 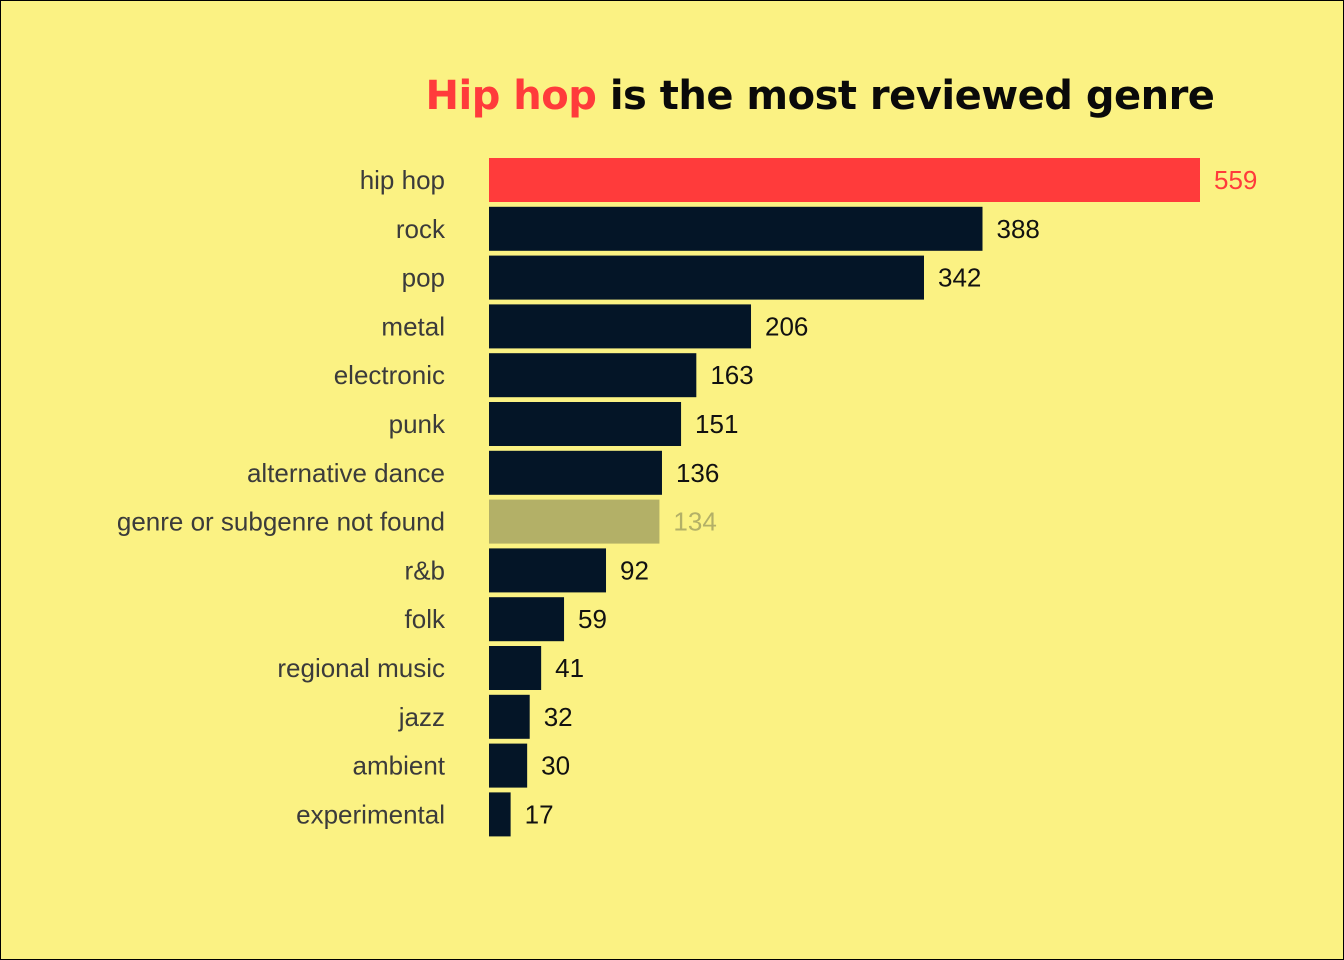 What do you see at coordinates (402, 180) in the screenshot?
I see `category-label-0: hip hop` at bounding box center [402, 180].